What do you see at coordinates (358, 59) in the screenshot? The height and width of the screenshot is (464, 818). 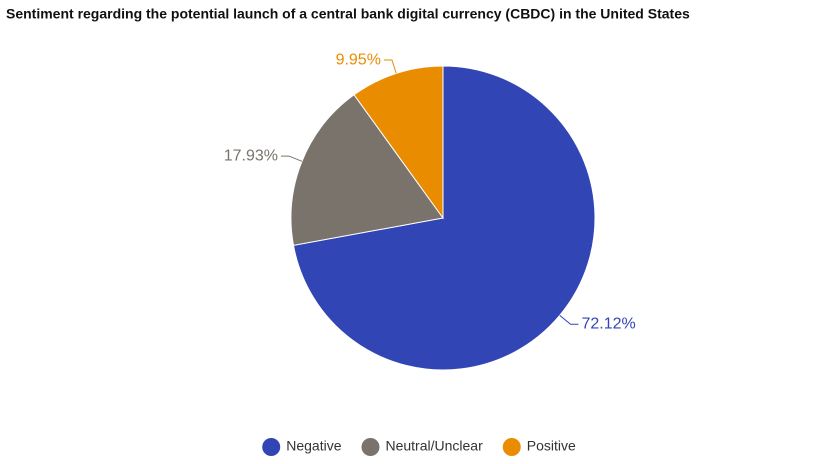 I see `value-label: 9.95%` at bounding box center [358, 59].